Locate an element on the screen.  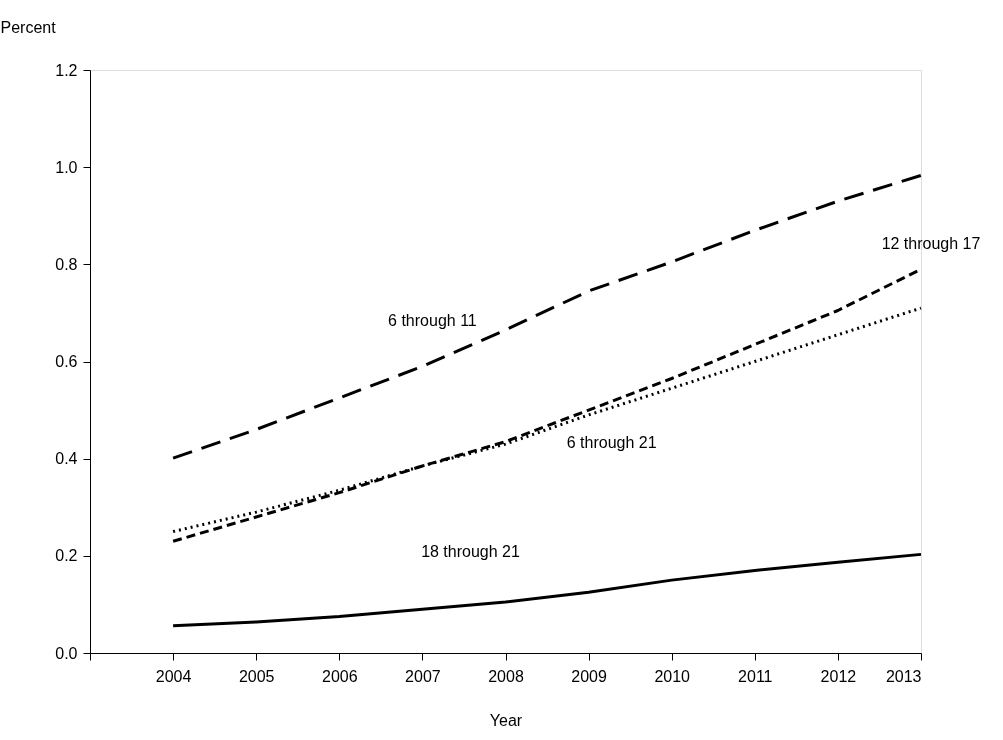
x-tick-label: 2006 is located at coordinates (340, 676).